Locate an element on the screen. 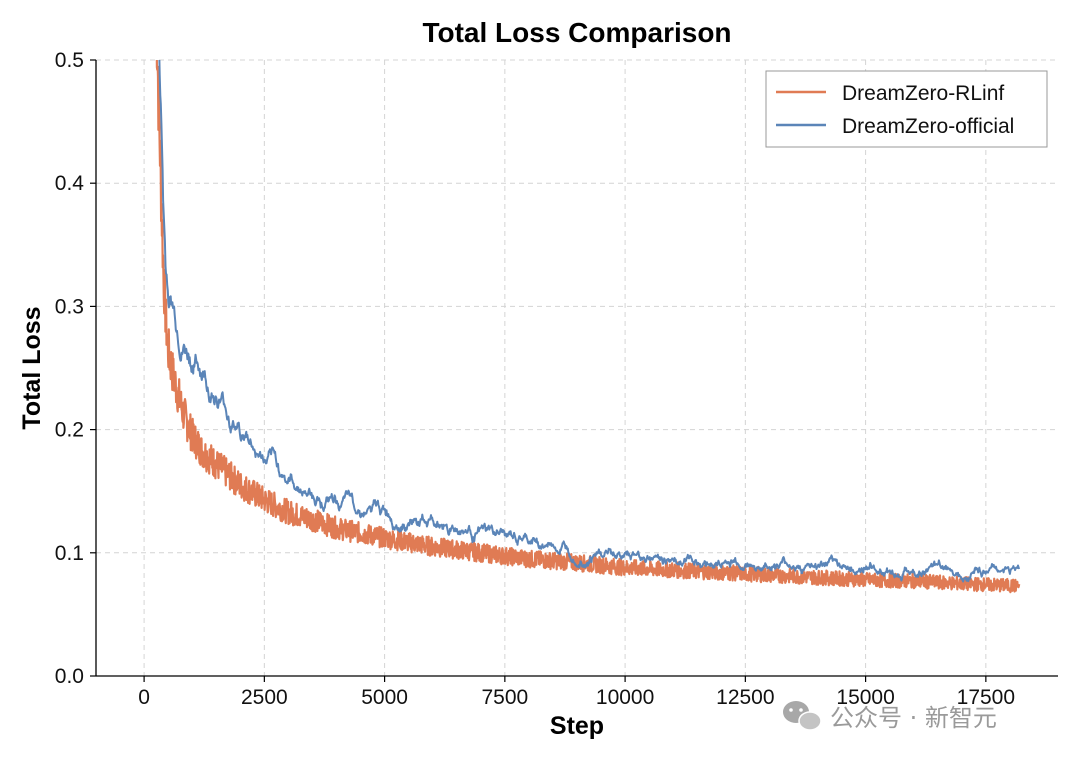 Image resolution: width=1080 pixels, height=760 pixels. x-tick-label: 12500 is located at coordinates (745, 697).